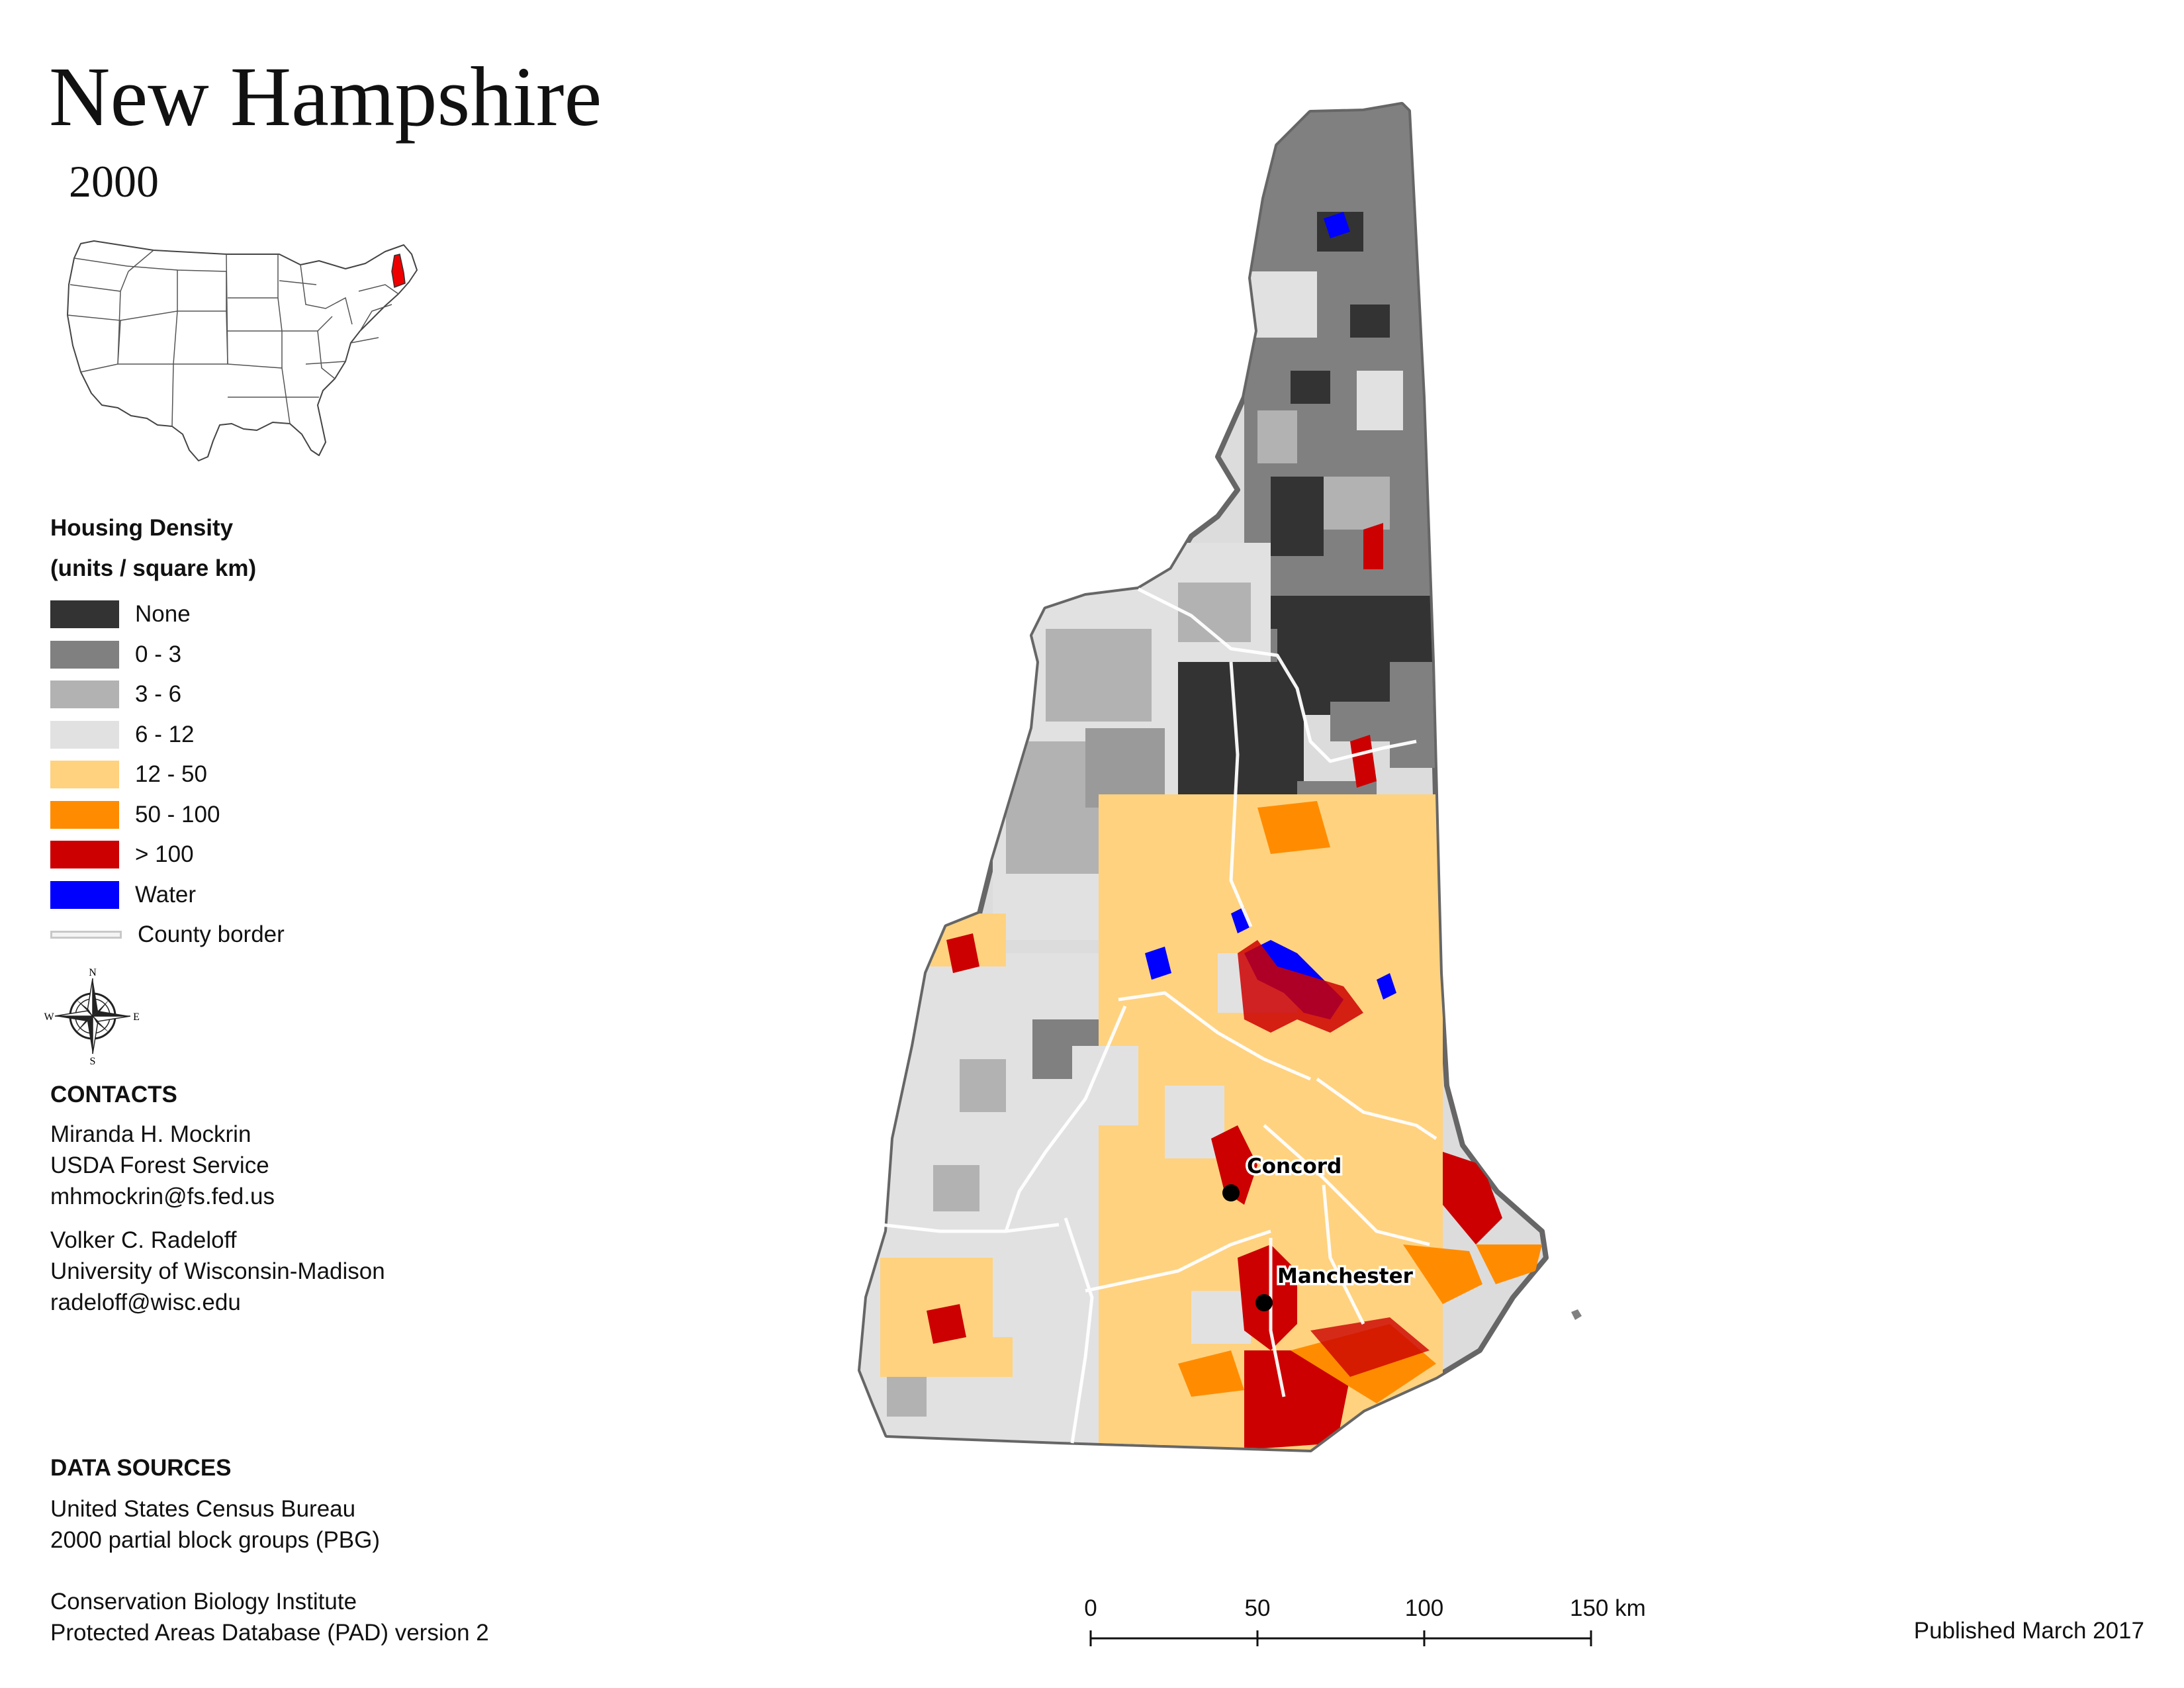  What do you see at coordinates (398, 271) in the screenshot?
I see `new-hampshire-highlight` at bounding box center [398, 271].